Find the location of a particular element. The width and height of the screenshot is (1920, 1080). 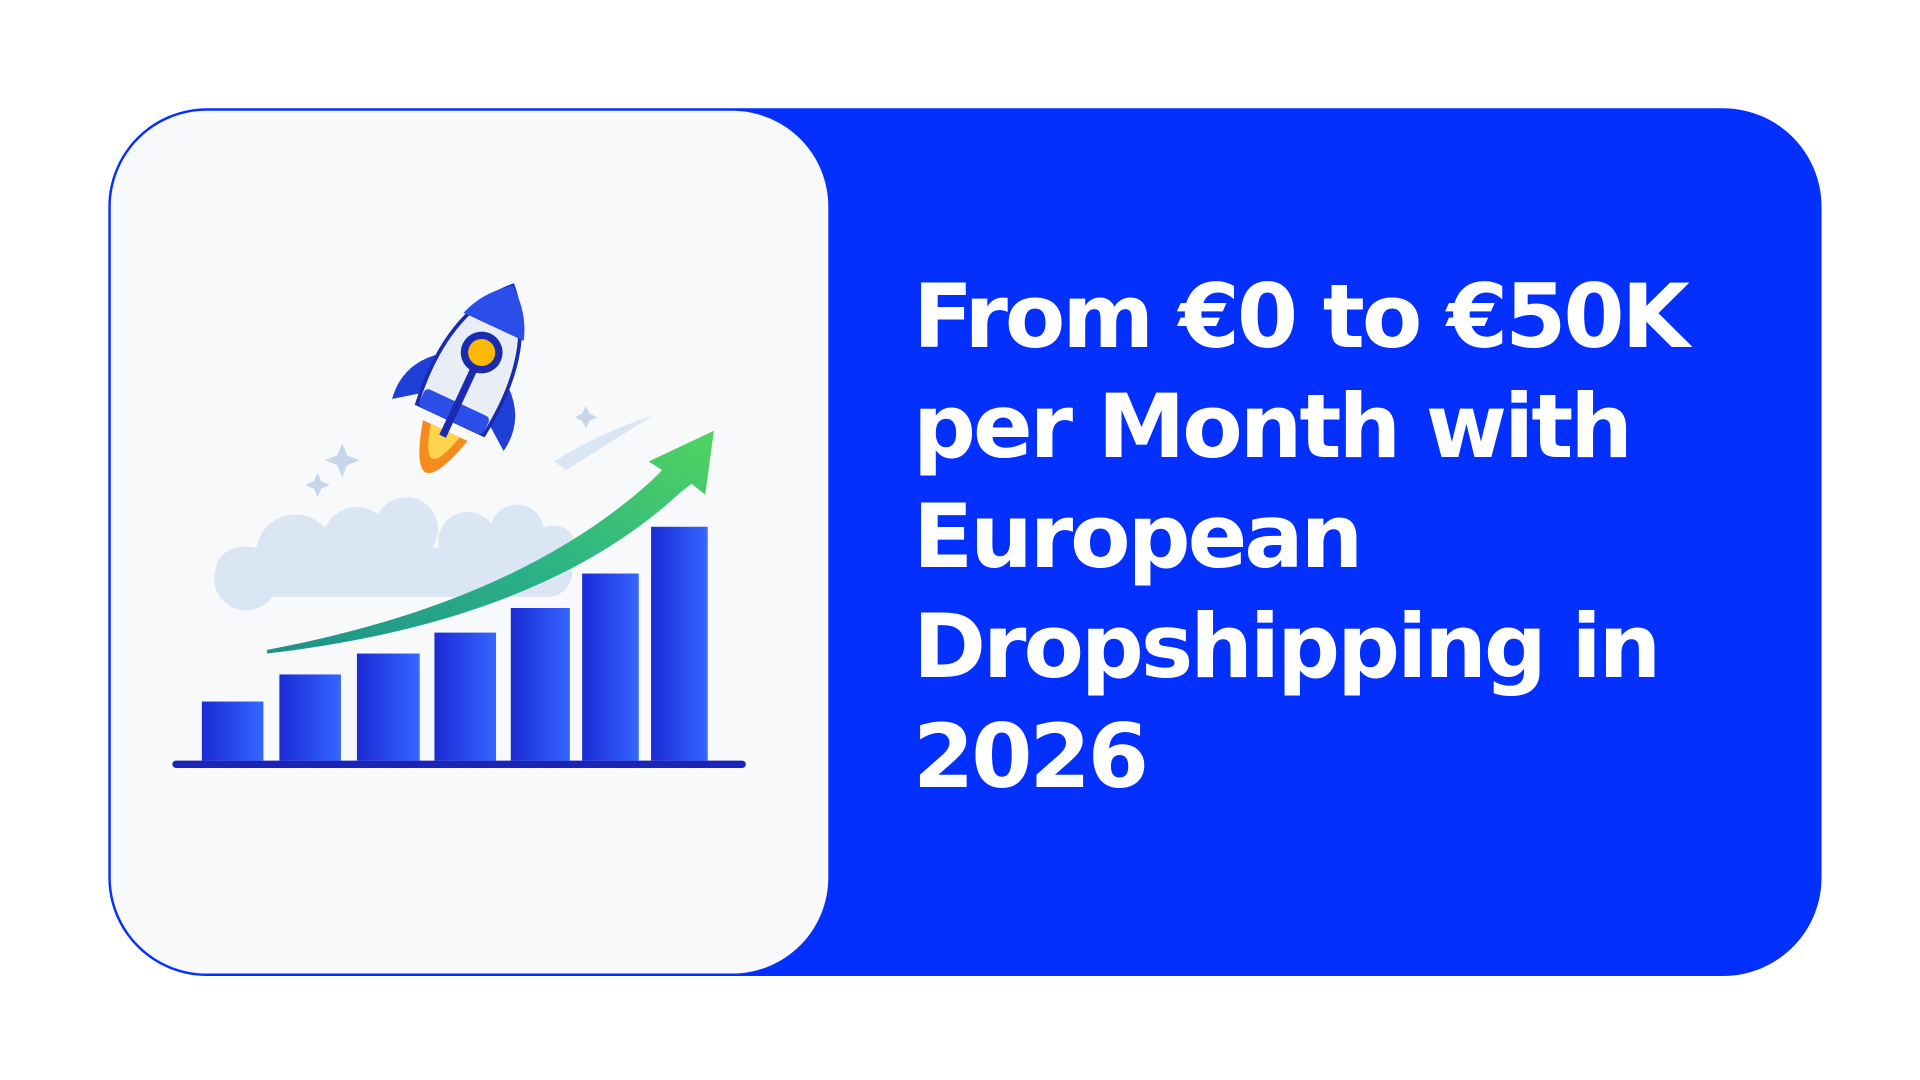

clouds is located at coordinates (395, 554).